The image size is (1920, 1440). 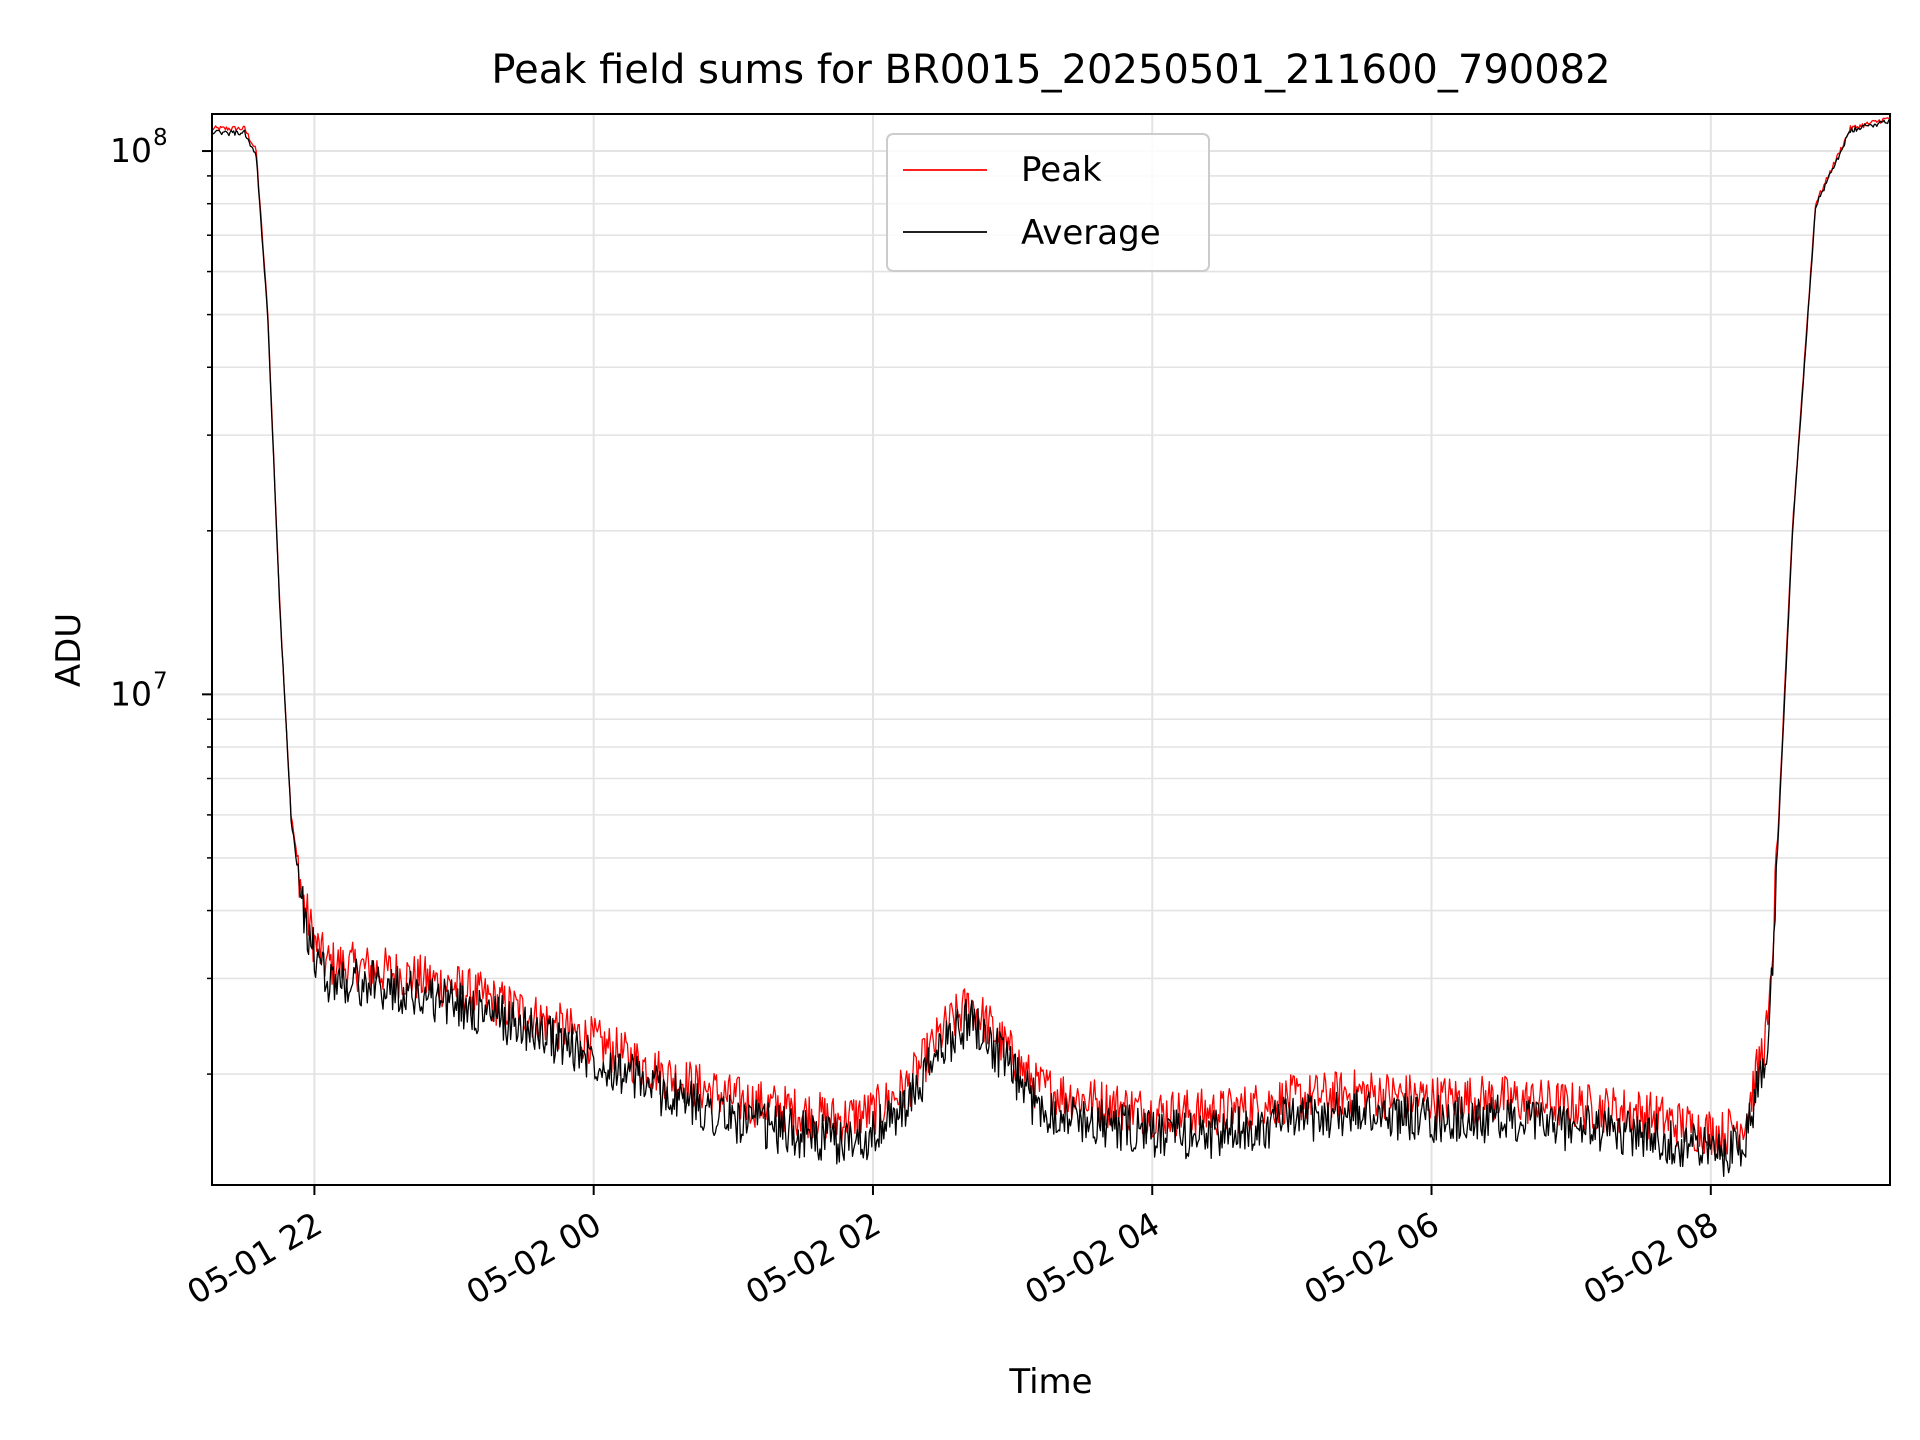 I want to click on legend: Peak Average, so click(x=1048, y=202).